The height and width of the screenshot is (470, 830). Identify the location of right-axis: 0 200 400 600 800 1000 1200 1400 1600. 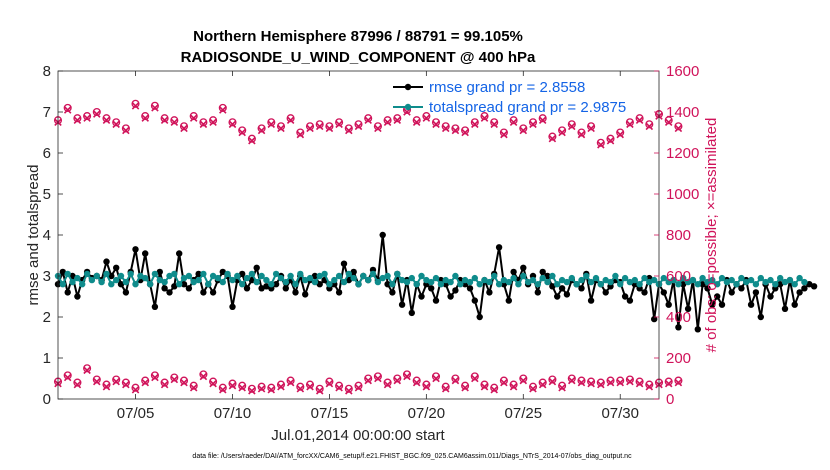
(676, 235).